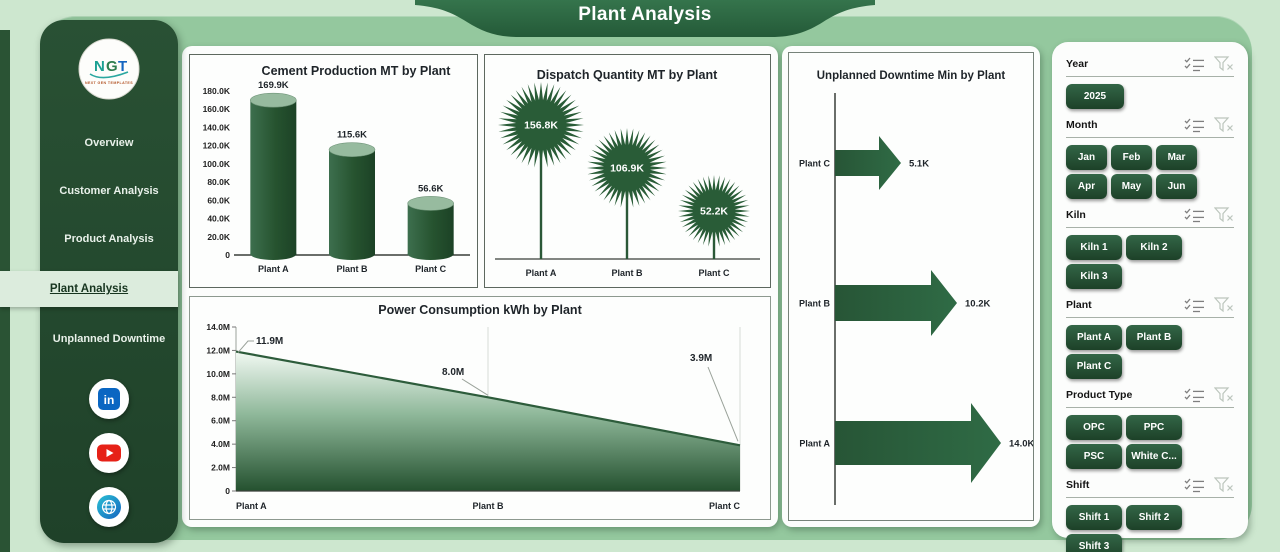 The width and height of the screenshot is (1280, 552). I want to click on filter-option-plant-c: Plant C, so click(1094, 366).